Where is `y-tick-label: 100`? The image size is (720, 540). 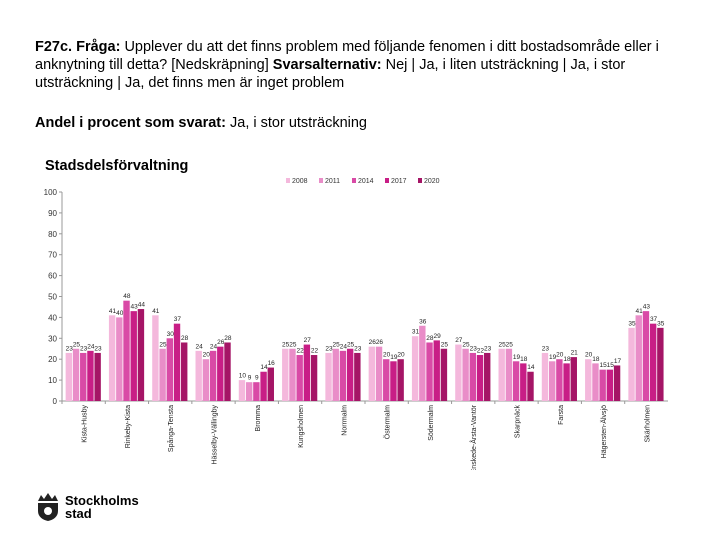
y-tick-label: 100 is located at coordinates (51, 192).